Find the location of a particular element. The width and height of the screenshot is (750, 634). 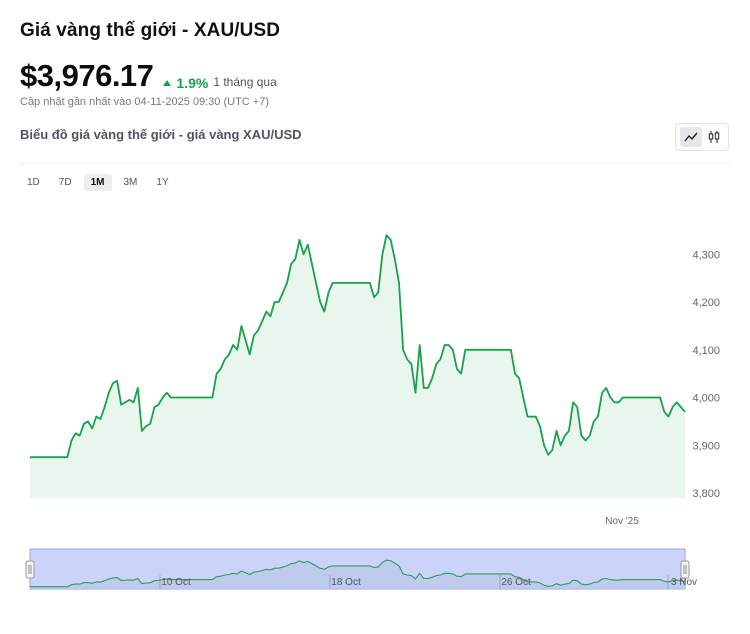

price-change: 1.9% is located at coordinates (185, 83).